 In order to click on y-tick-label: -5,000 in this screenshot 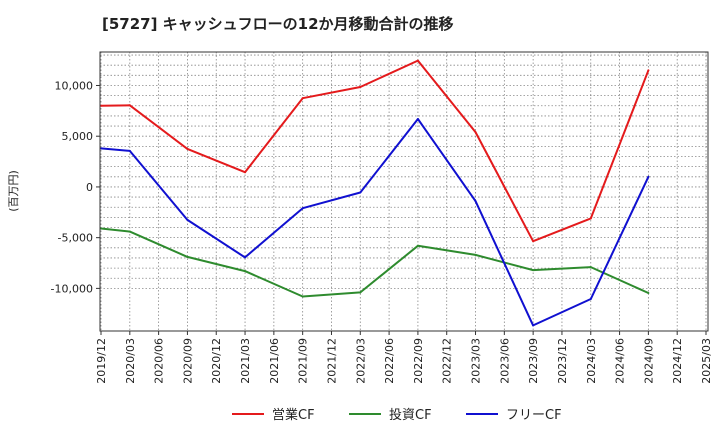, I will do `click(75, 238)`.